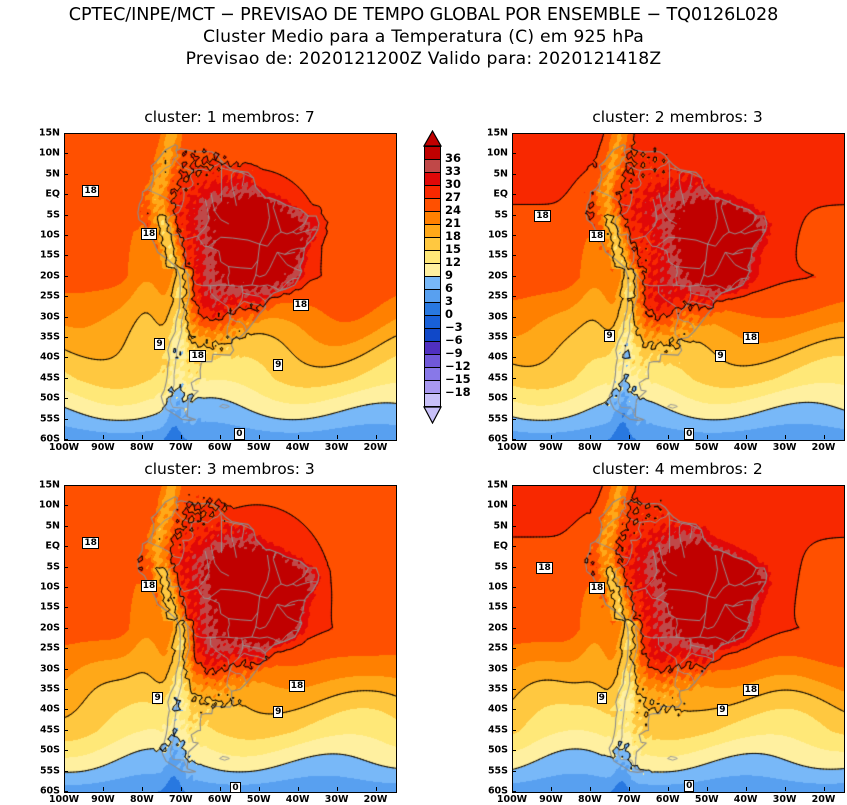 This screenshot has width=847, height=805. I want to click on x-axis-label: 50W, so click(706, 799).